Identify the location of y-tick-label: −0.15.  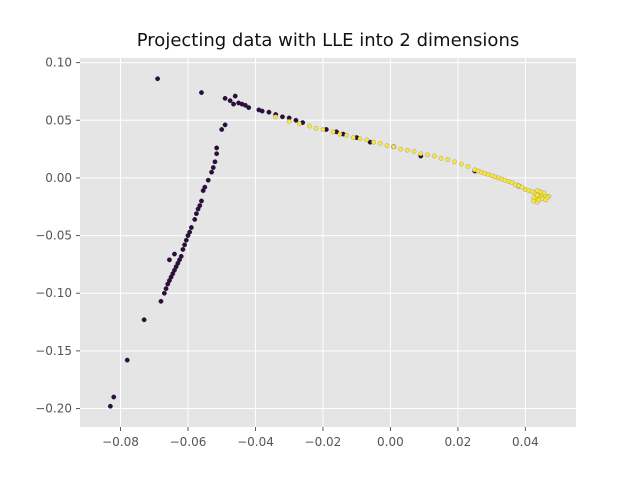
(53, 351).